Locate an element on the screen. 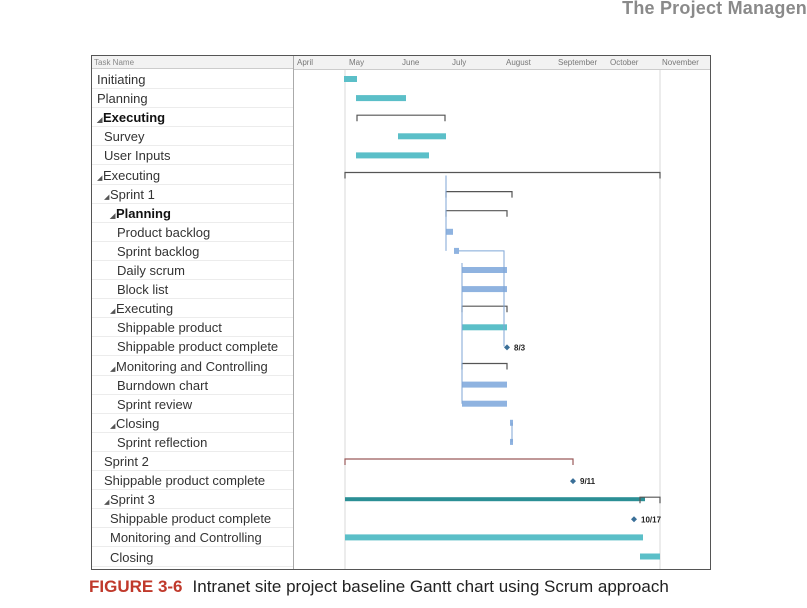 This screenshot has width=807, height=608. task-row: User Inputs is located at coordinates (192, 156).